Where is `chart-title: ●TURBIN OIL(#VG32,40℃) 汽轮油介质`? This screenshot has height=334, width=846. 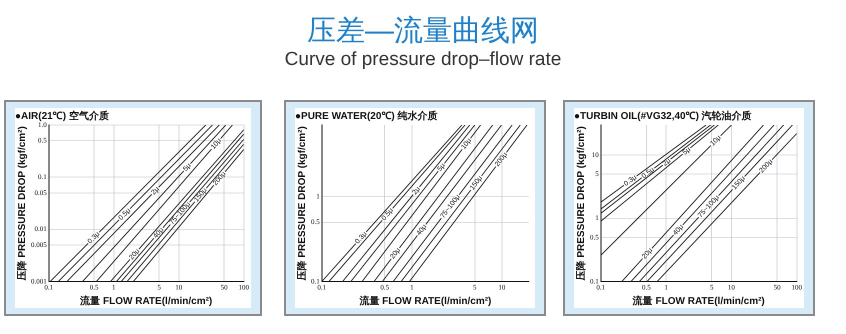 chart-title: ●TURBIN OIL(#VG32,40℃) 汽轮油介质 is located at coordinates (663, 116).